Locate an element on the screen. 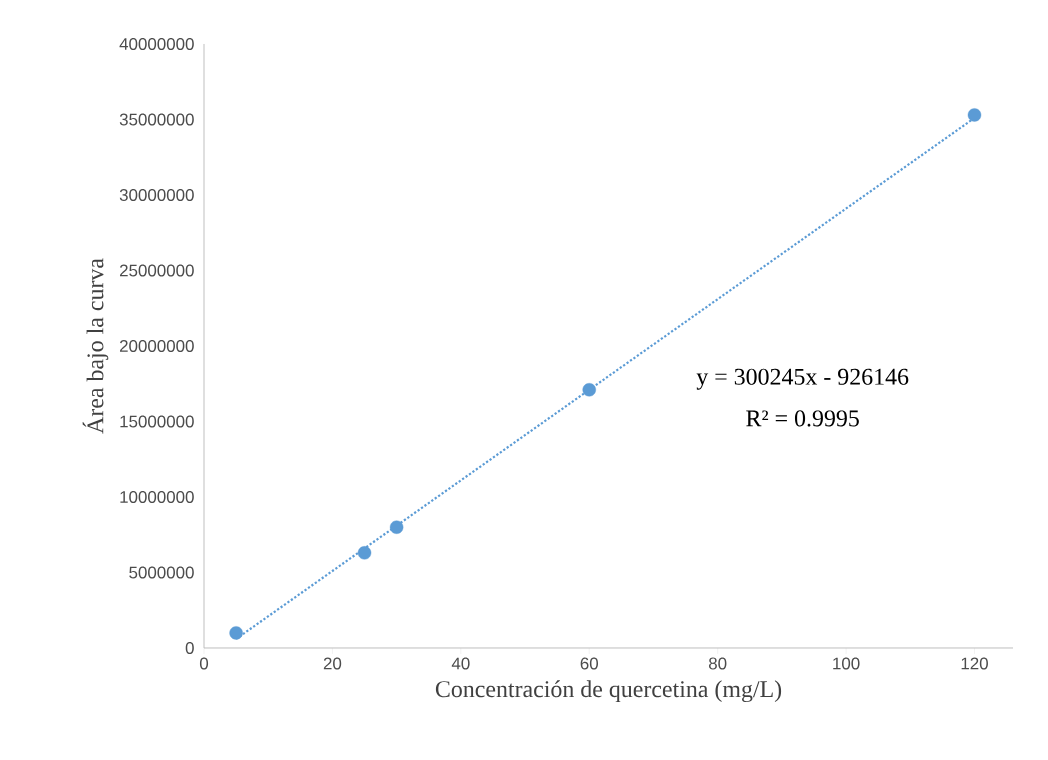 This screenshot has width=1048, height=760. y-tick-label: 25000000 is located at coordinates (156, 270).